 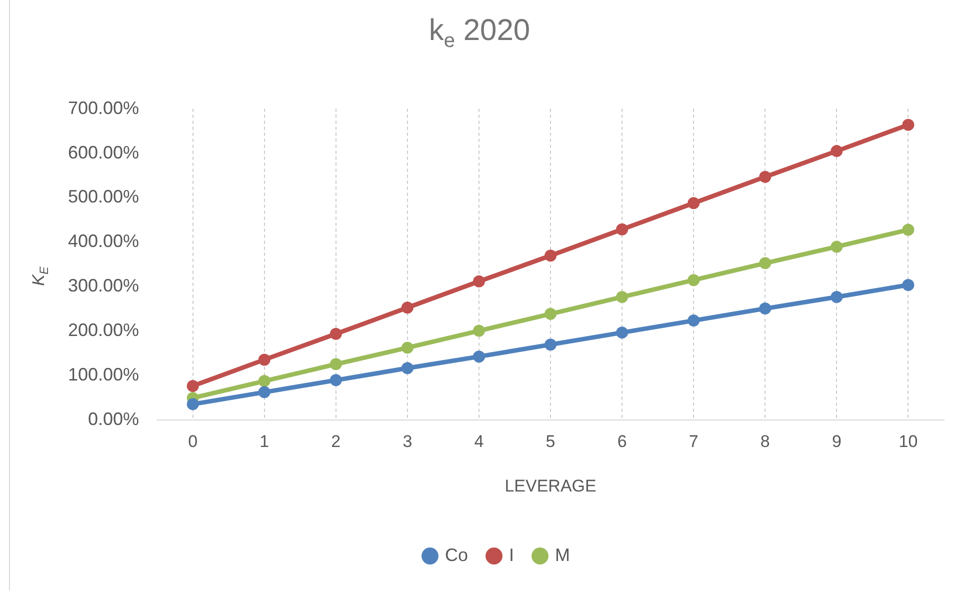 I want to click on legend-label: Co, so click(x=456, y=554).